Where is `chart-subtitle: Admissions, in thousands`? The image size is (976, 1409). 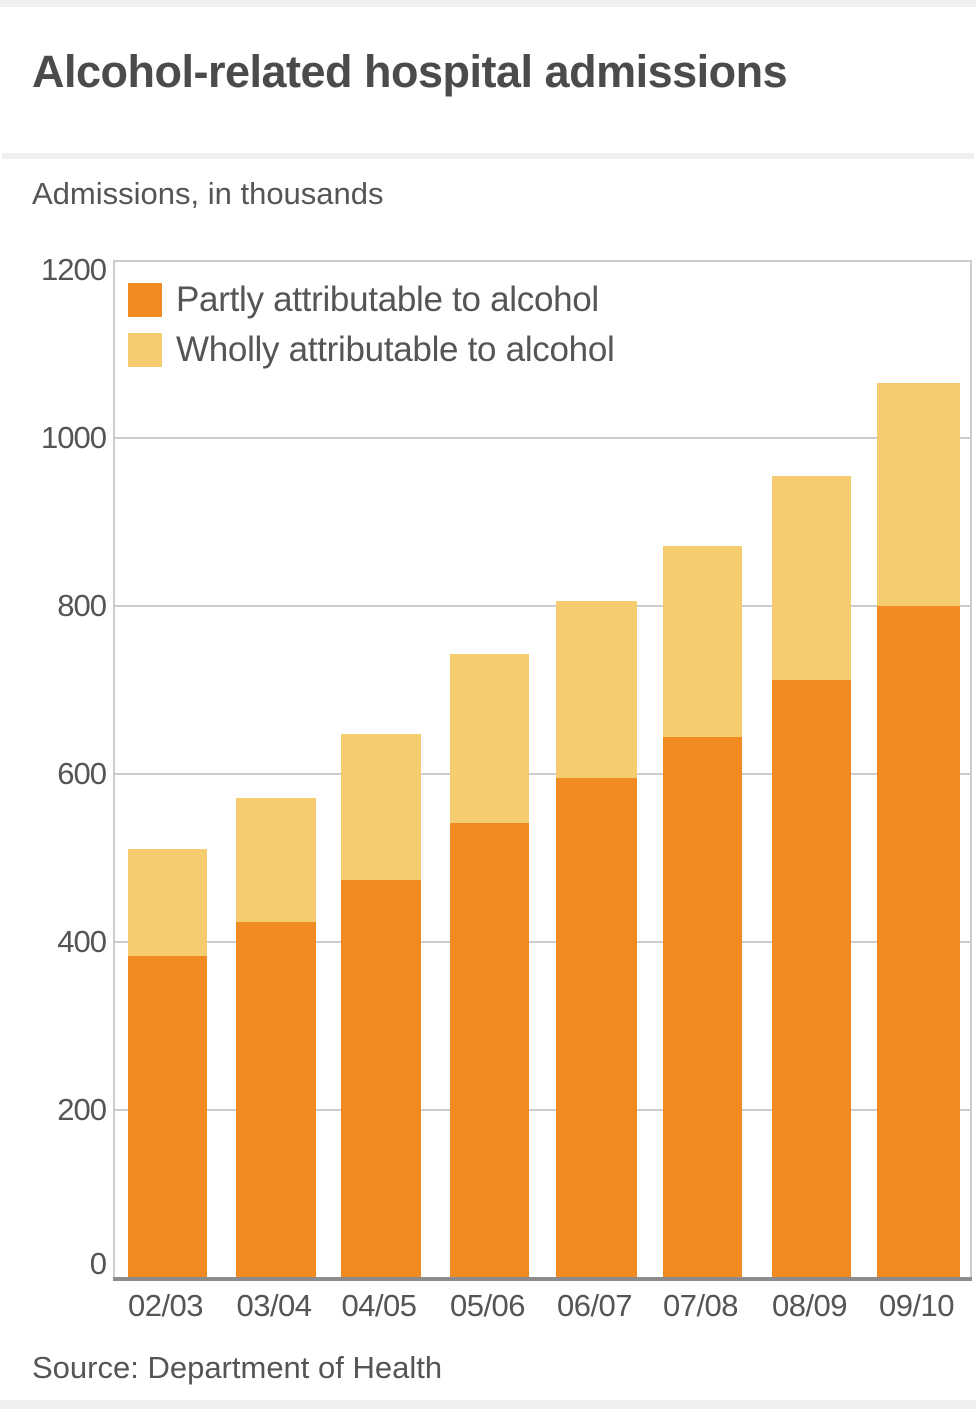
chart-subtitle: Admissions, in thousands is located at coordinates (208, 193).